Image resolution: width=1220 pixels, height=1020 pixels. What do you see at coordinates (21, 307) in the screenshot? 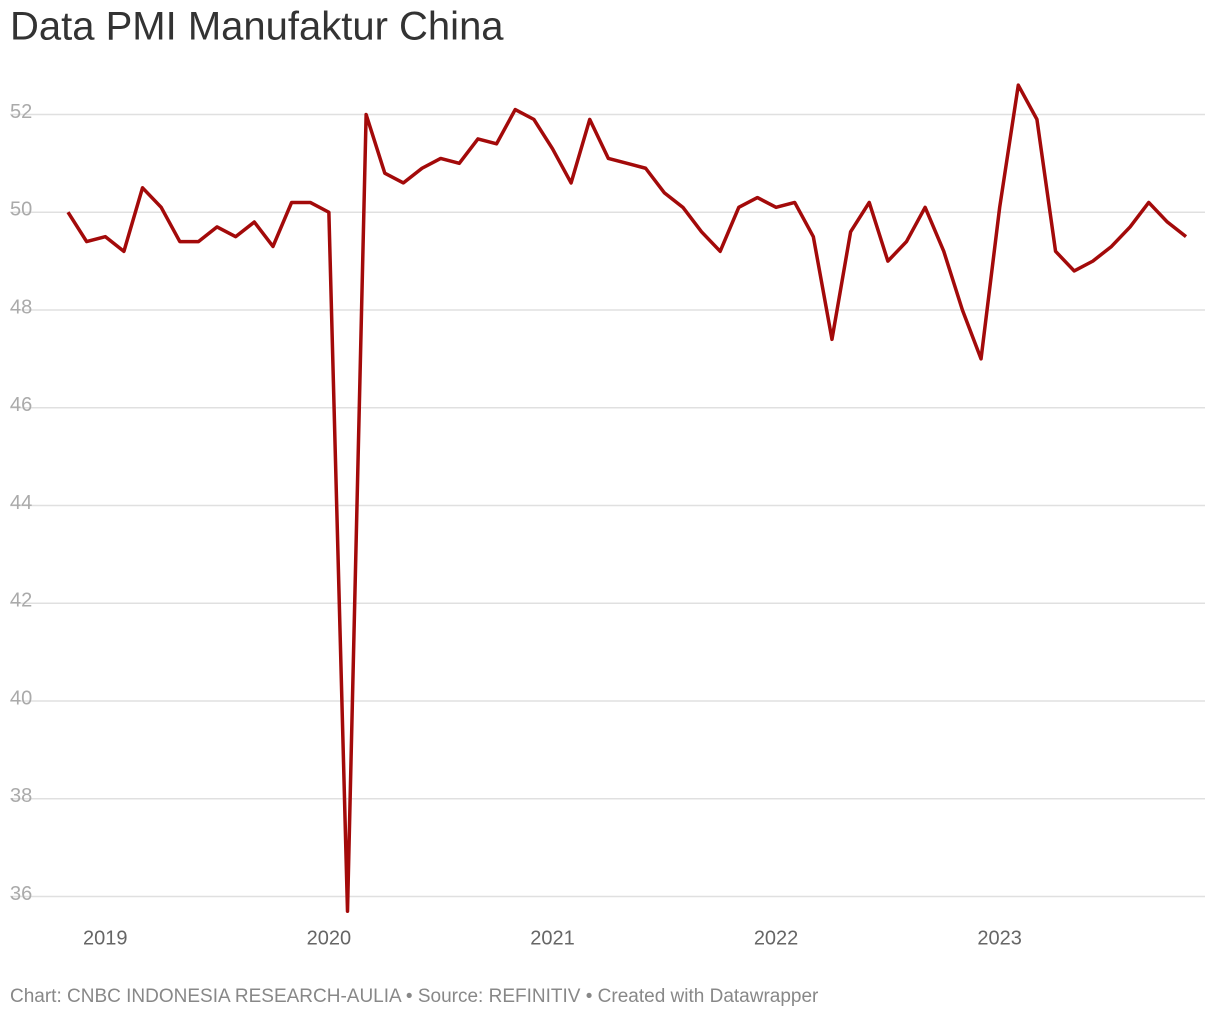
I see `y-tick-label: 48` at bounding box center [21, 307].